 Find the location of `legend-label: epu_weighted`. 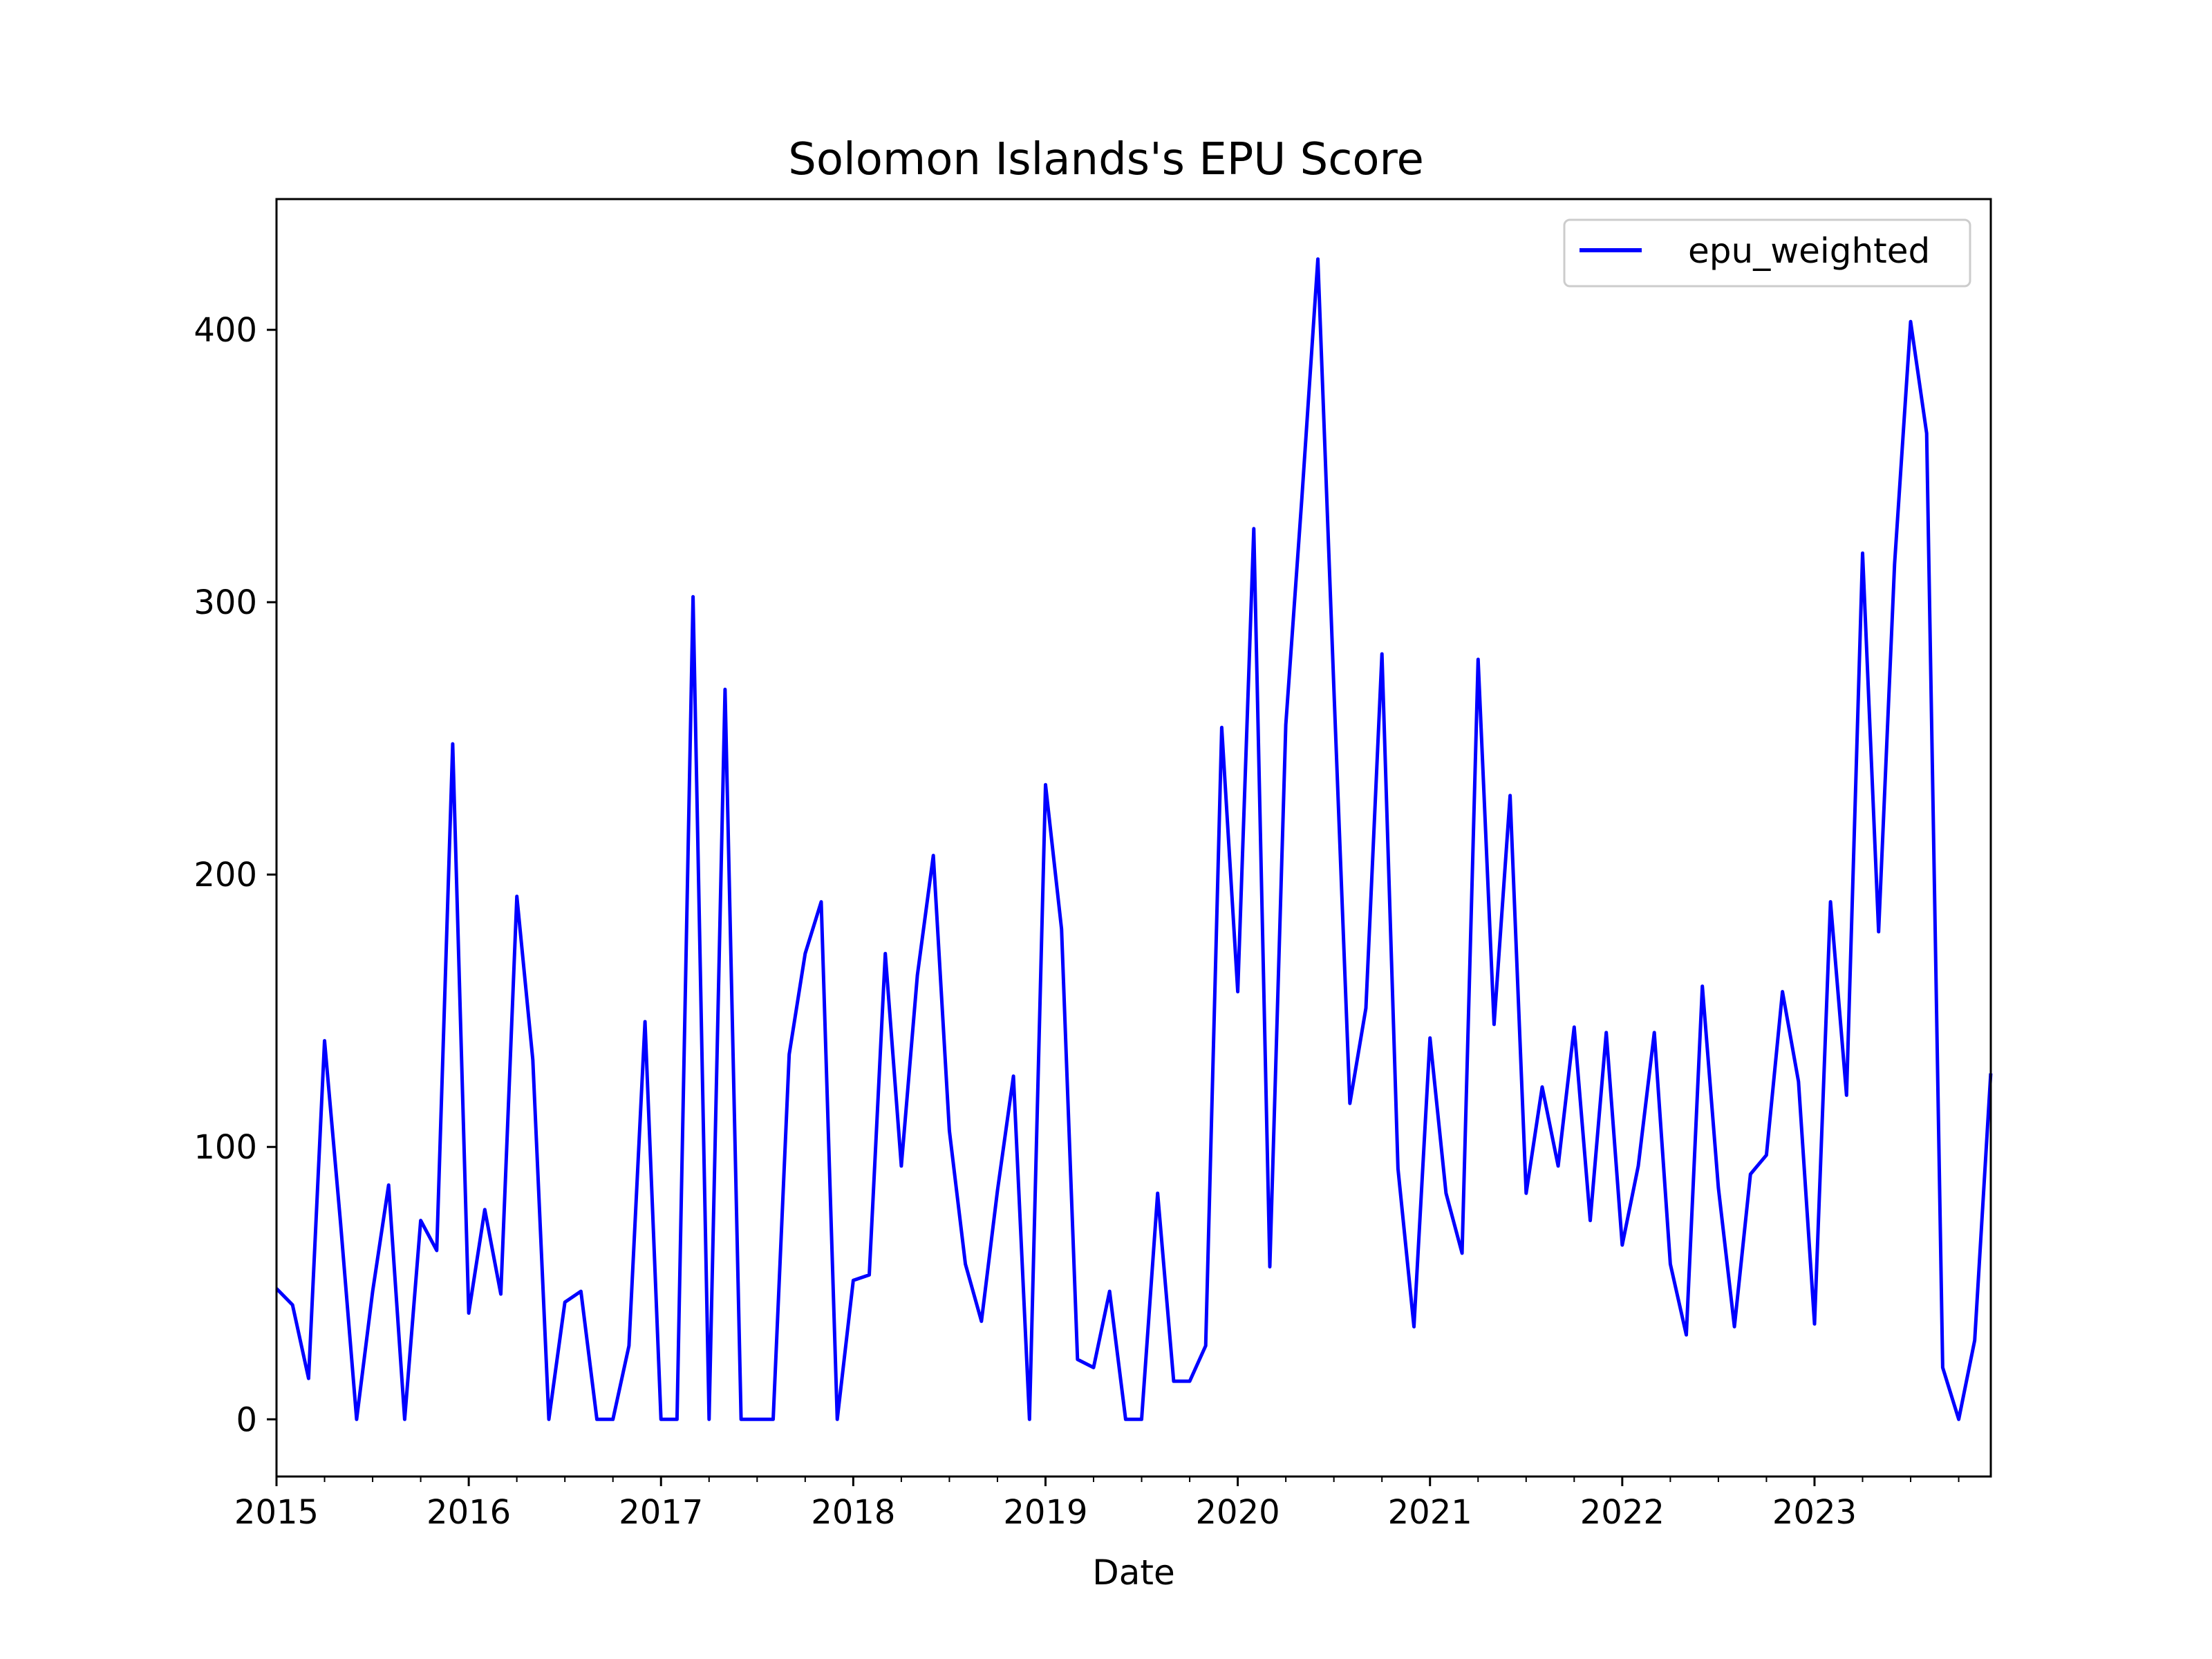

legend-label: epu_weighted is located at coordinates (1809, 251).